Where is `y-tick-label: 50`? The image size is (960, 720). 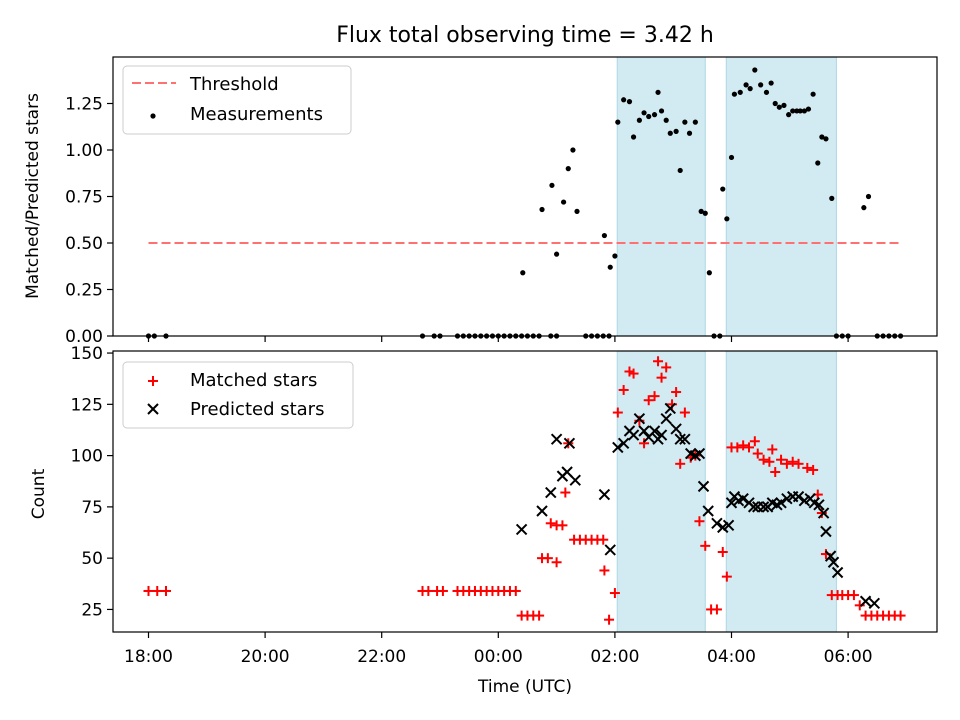 y-tick-label: 50 is located at coordinates (92, 559).